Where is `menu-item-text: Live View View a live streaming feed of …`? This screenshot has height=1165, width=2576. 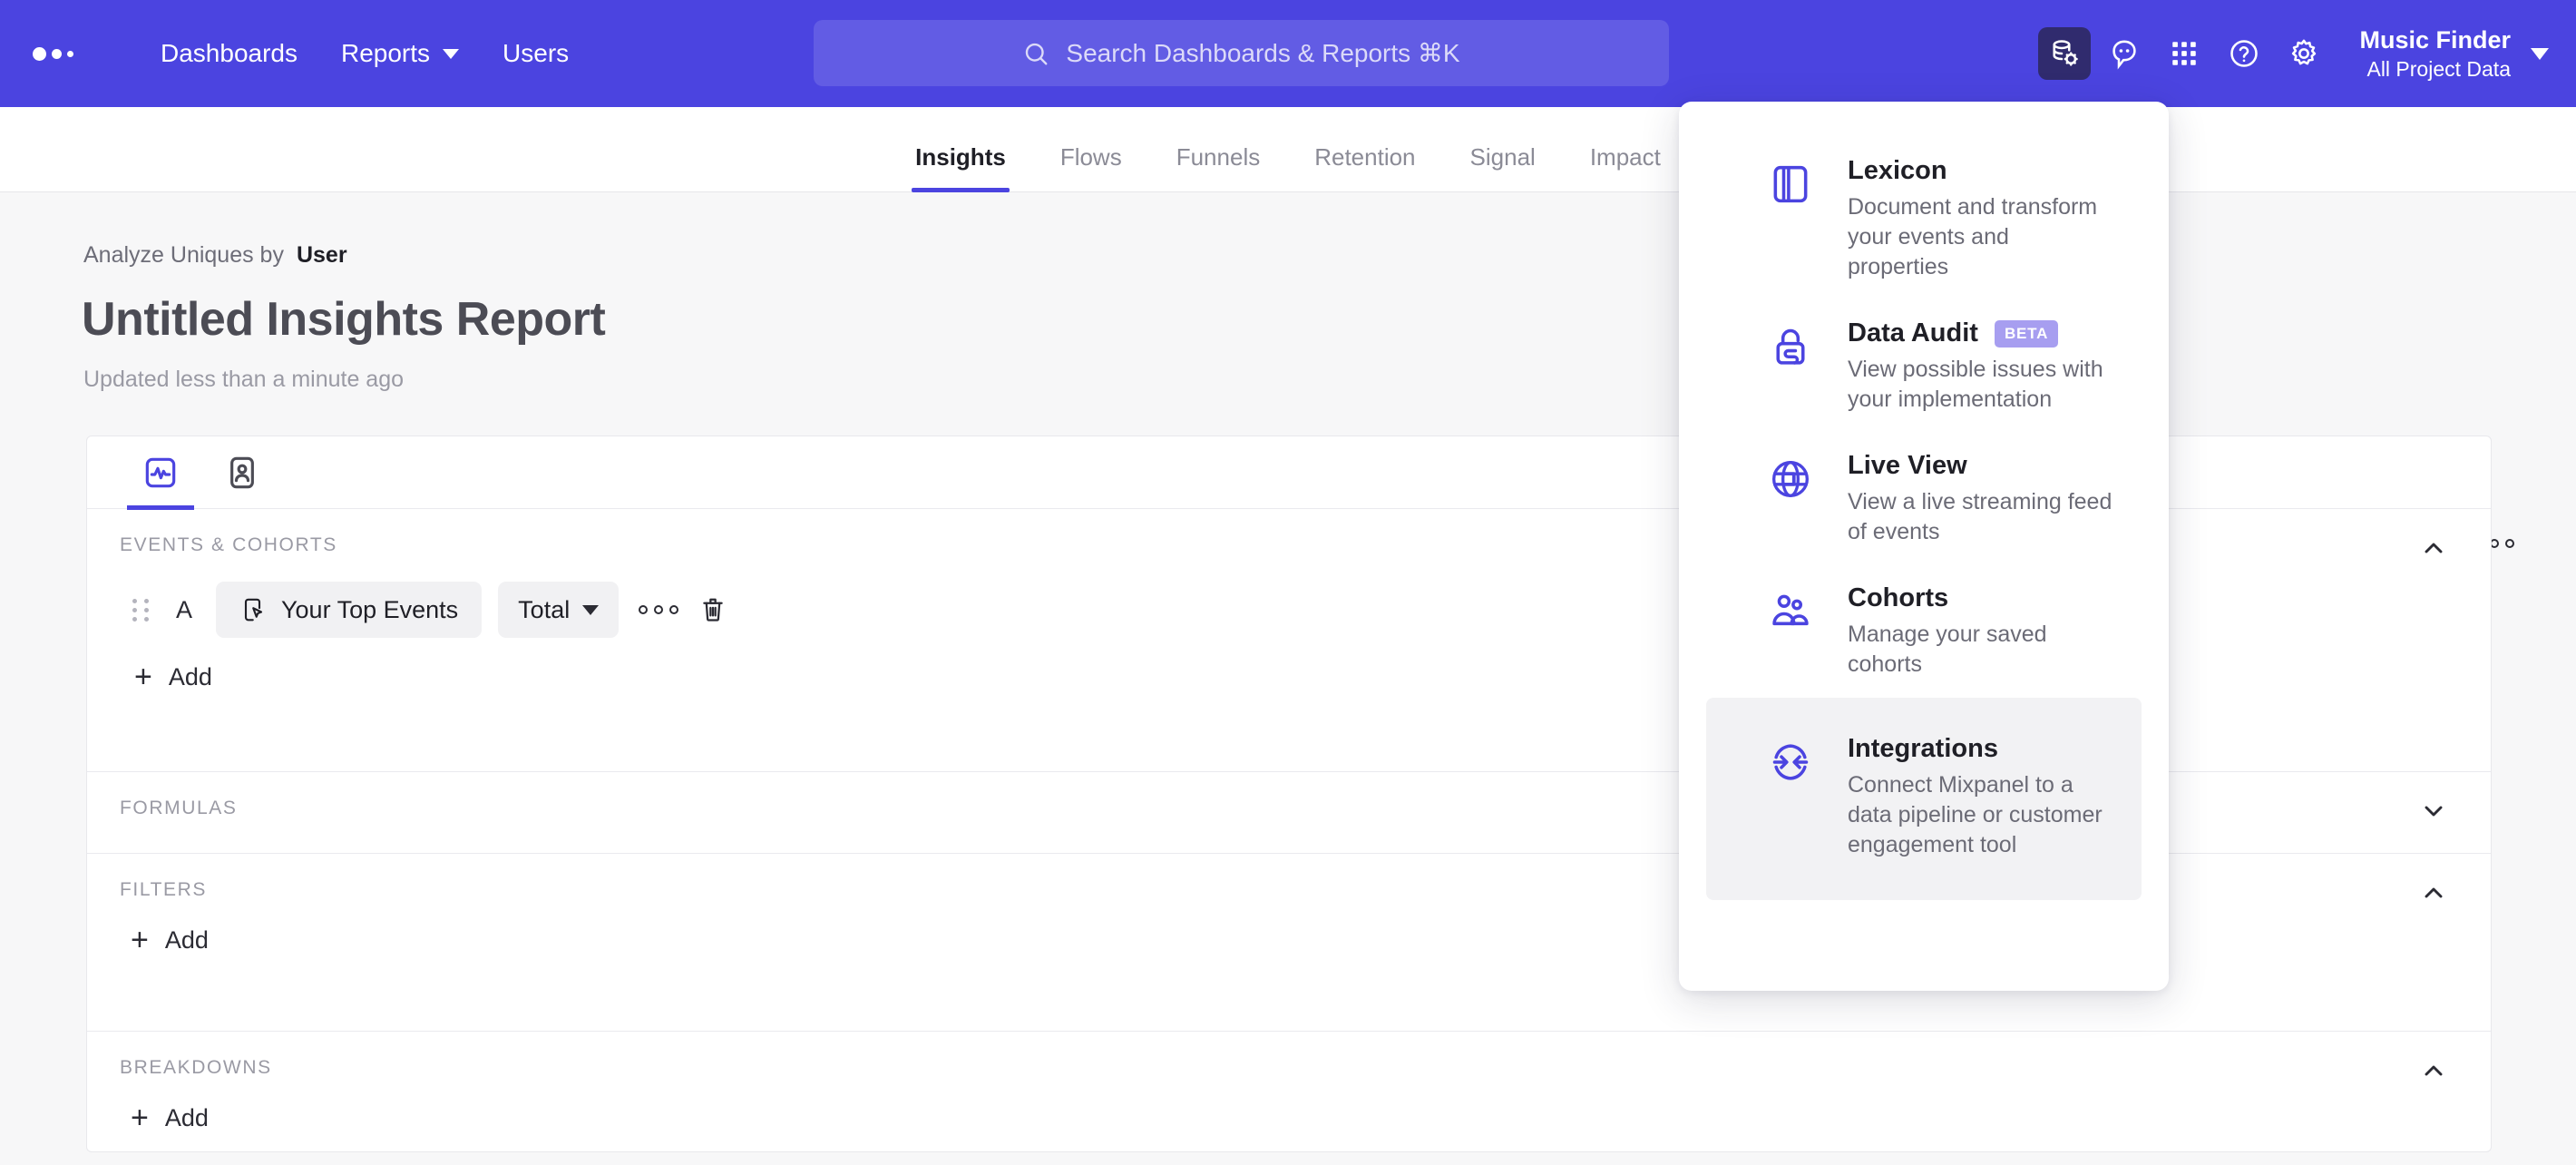 menu-item-text: Live View View a live streaming feed of … is located at coordinates (1980, 499).